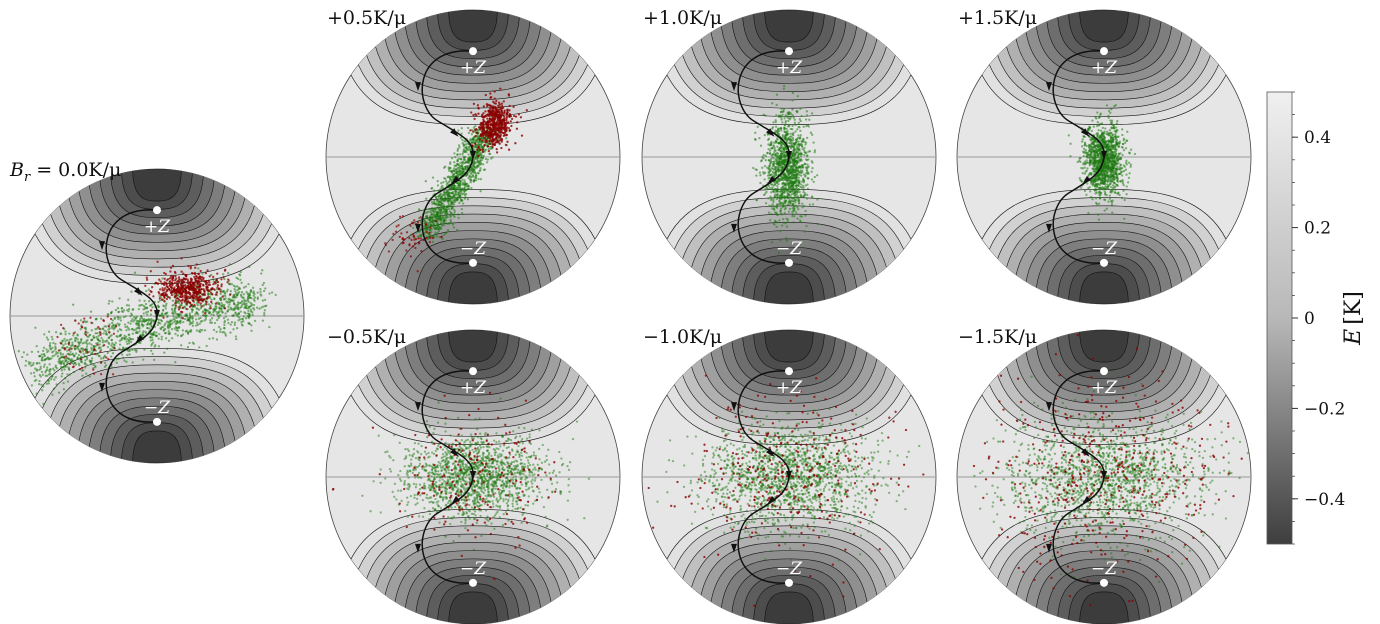 The height and width of the screenshot is (624, 1380). I want to click on colorbar-tick-label: −0.4, so click(1324, 500).